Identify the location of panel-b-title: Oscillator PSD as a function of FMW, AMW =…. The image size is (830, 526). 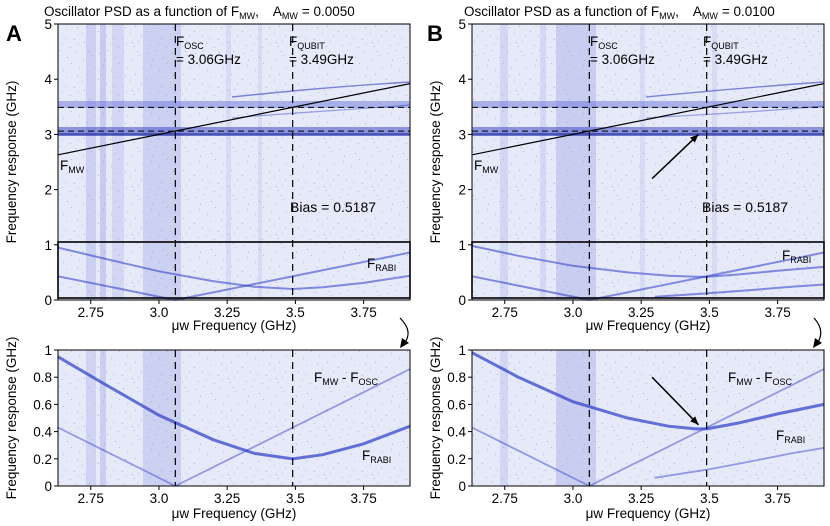
(619, 12).